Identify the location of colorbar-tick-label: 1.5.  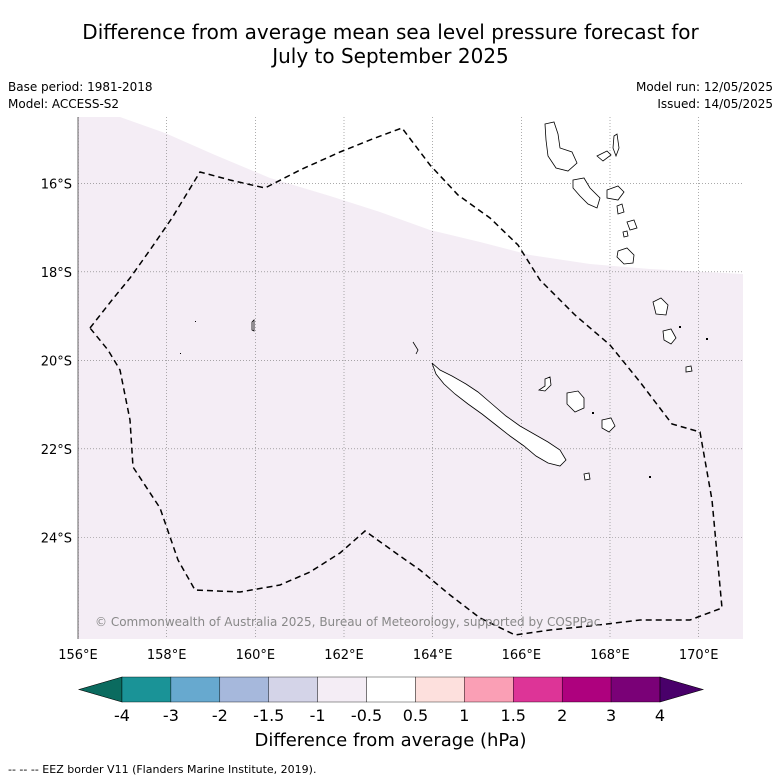
(513, 715).